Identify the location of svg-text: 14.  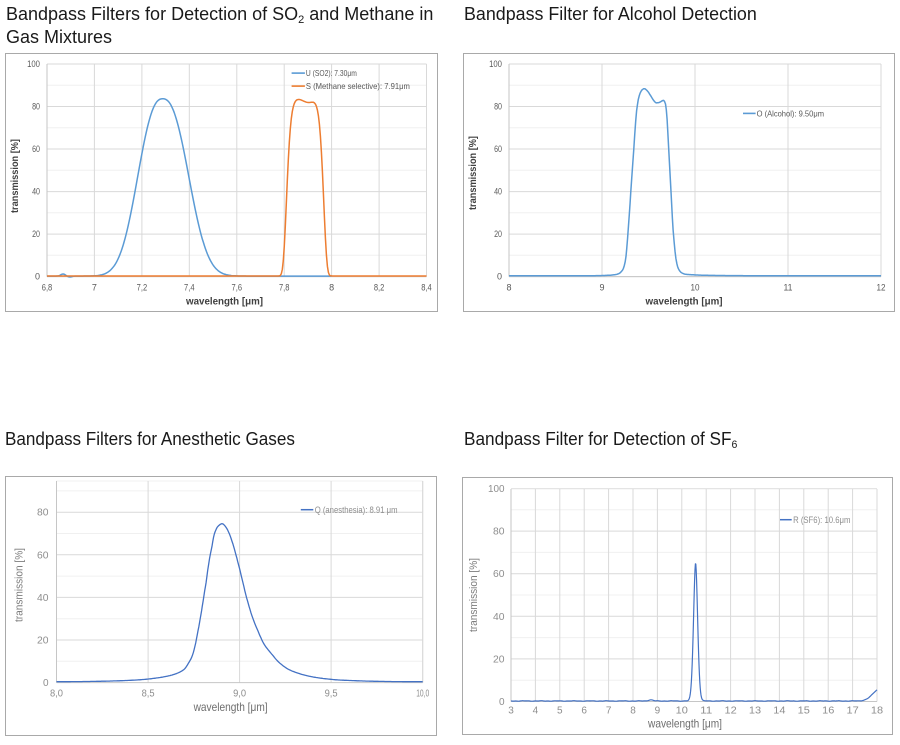
(779, 711).